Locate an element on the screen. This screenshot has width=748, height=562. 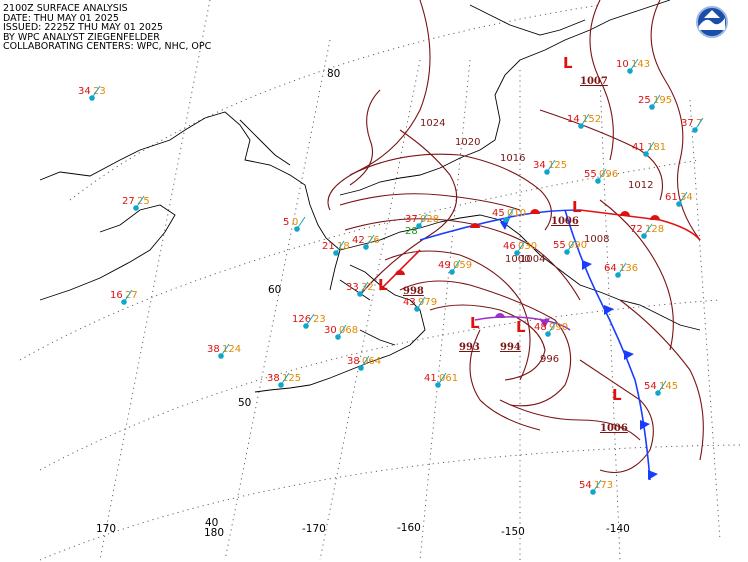
low-center-l5: L is located at coordinates (521, 327).